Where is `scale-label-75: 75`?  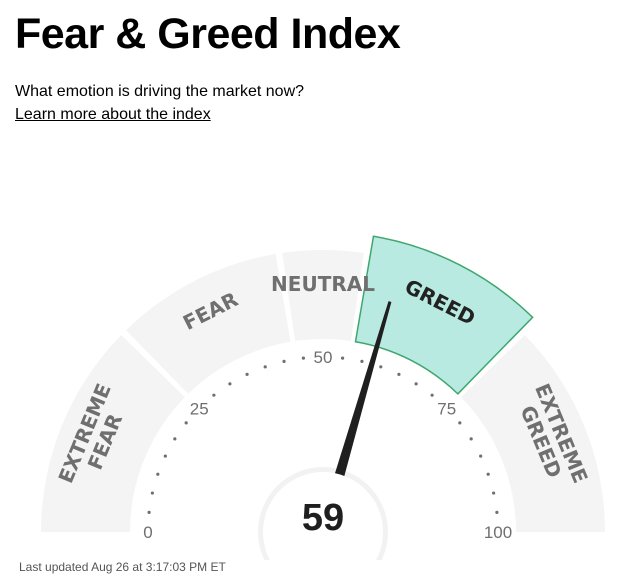
scale-label-75: 75 is located at coordinates (446, 408).